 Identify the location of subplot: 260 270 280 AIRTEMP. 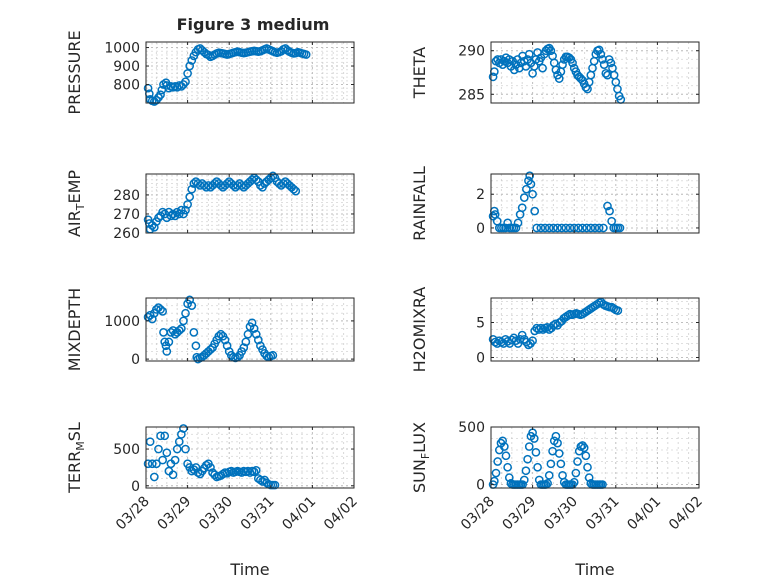
(210, 206).